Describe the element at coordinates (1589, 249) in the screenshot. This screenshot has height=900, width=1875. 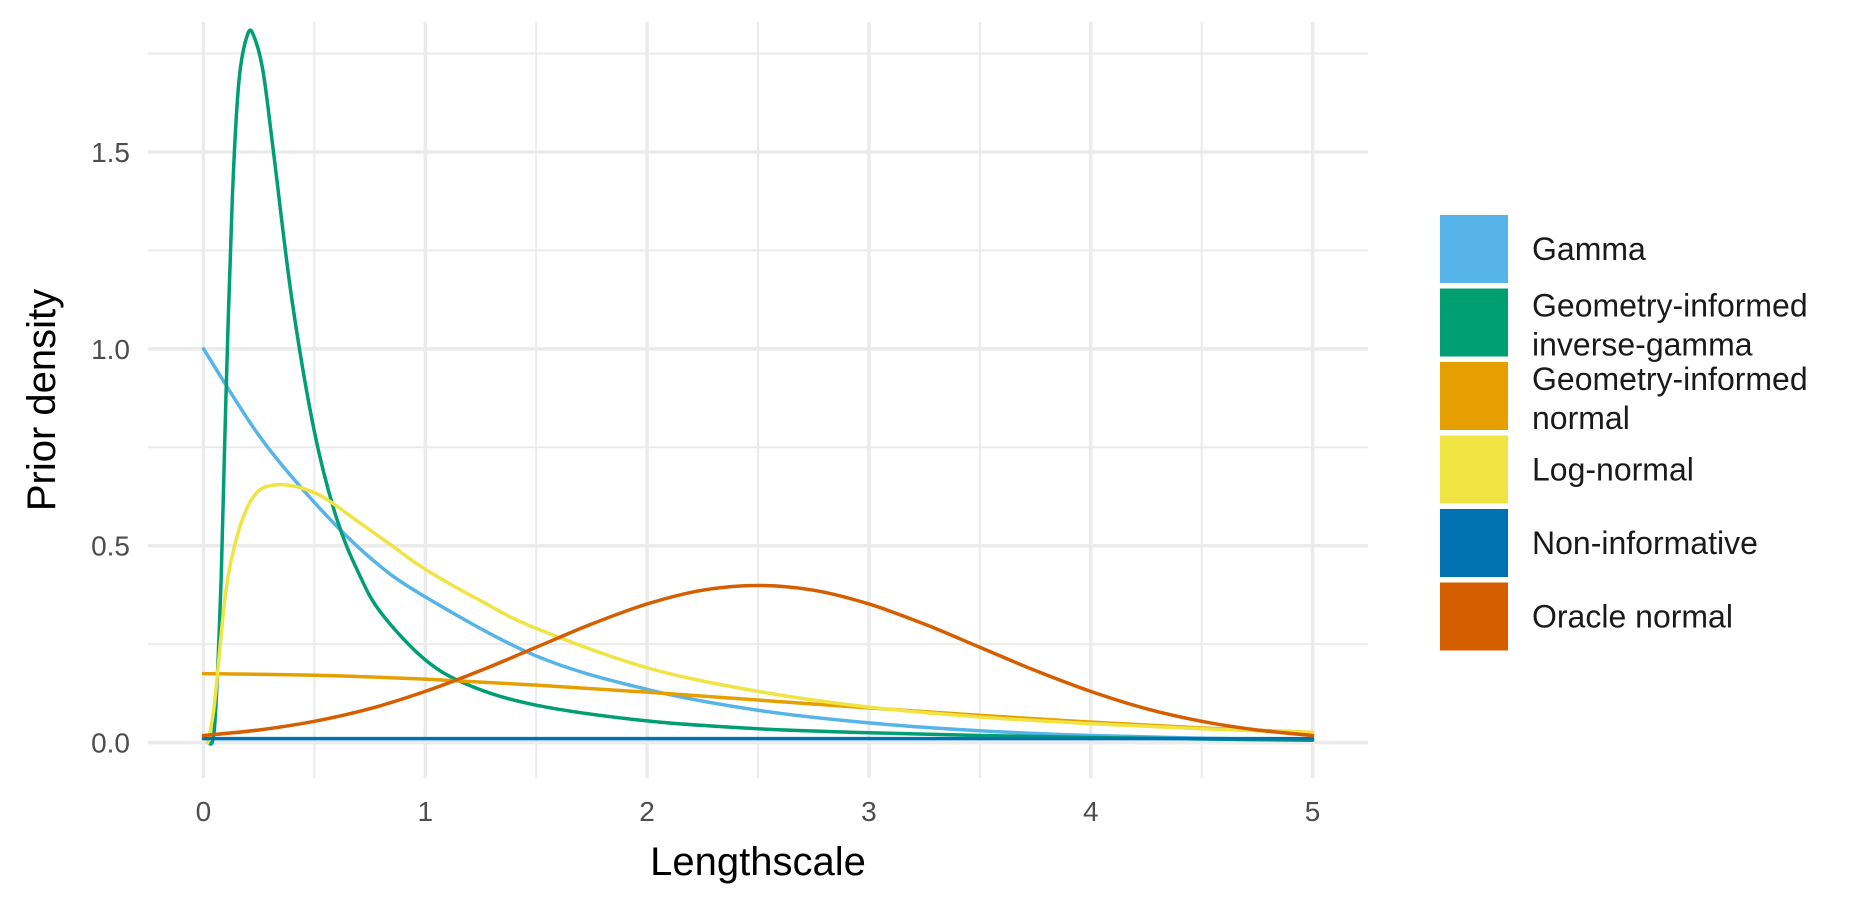
I see `legend-label-gamma: Gamma` at that location.